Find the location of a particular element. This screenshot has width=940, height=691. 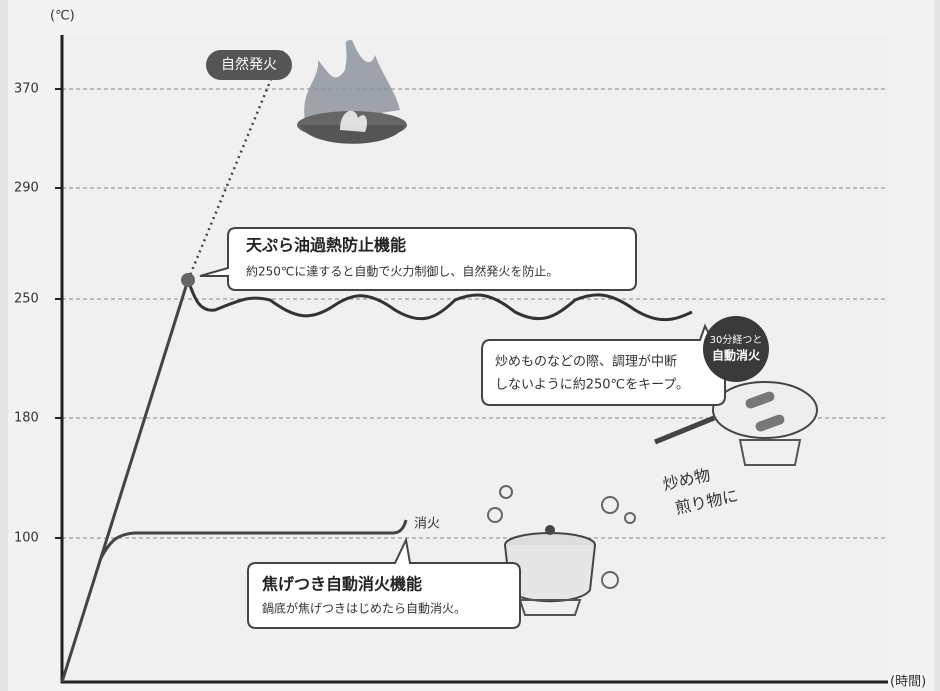

y-tick-label: 250 is located at coordinates (26, 299).